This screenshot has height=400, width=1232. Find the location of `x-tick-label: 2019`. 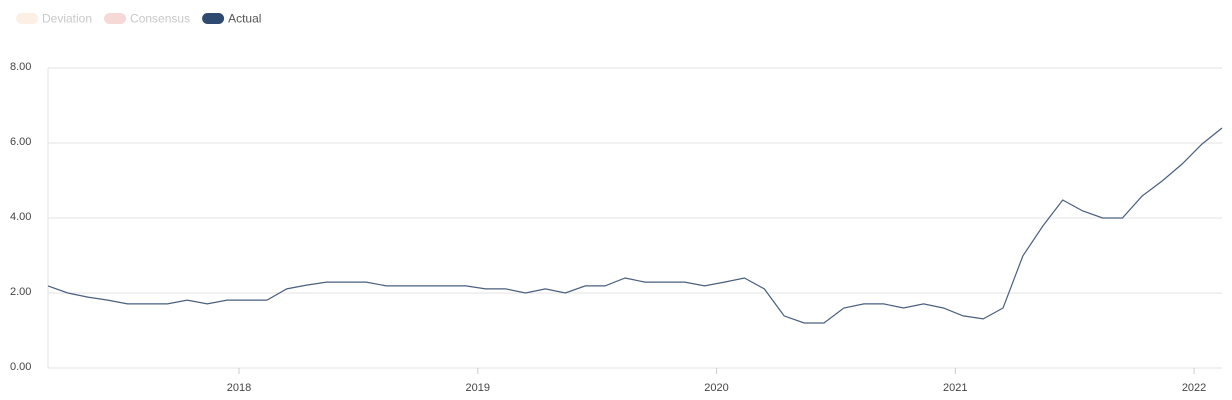

x-tick-label: 2019 is located at coordinates (478, 388).